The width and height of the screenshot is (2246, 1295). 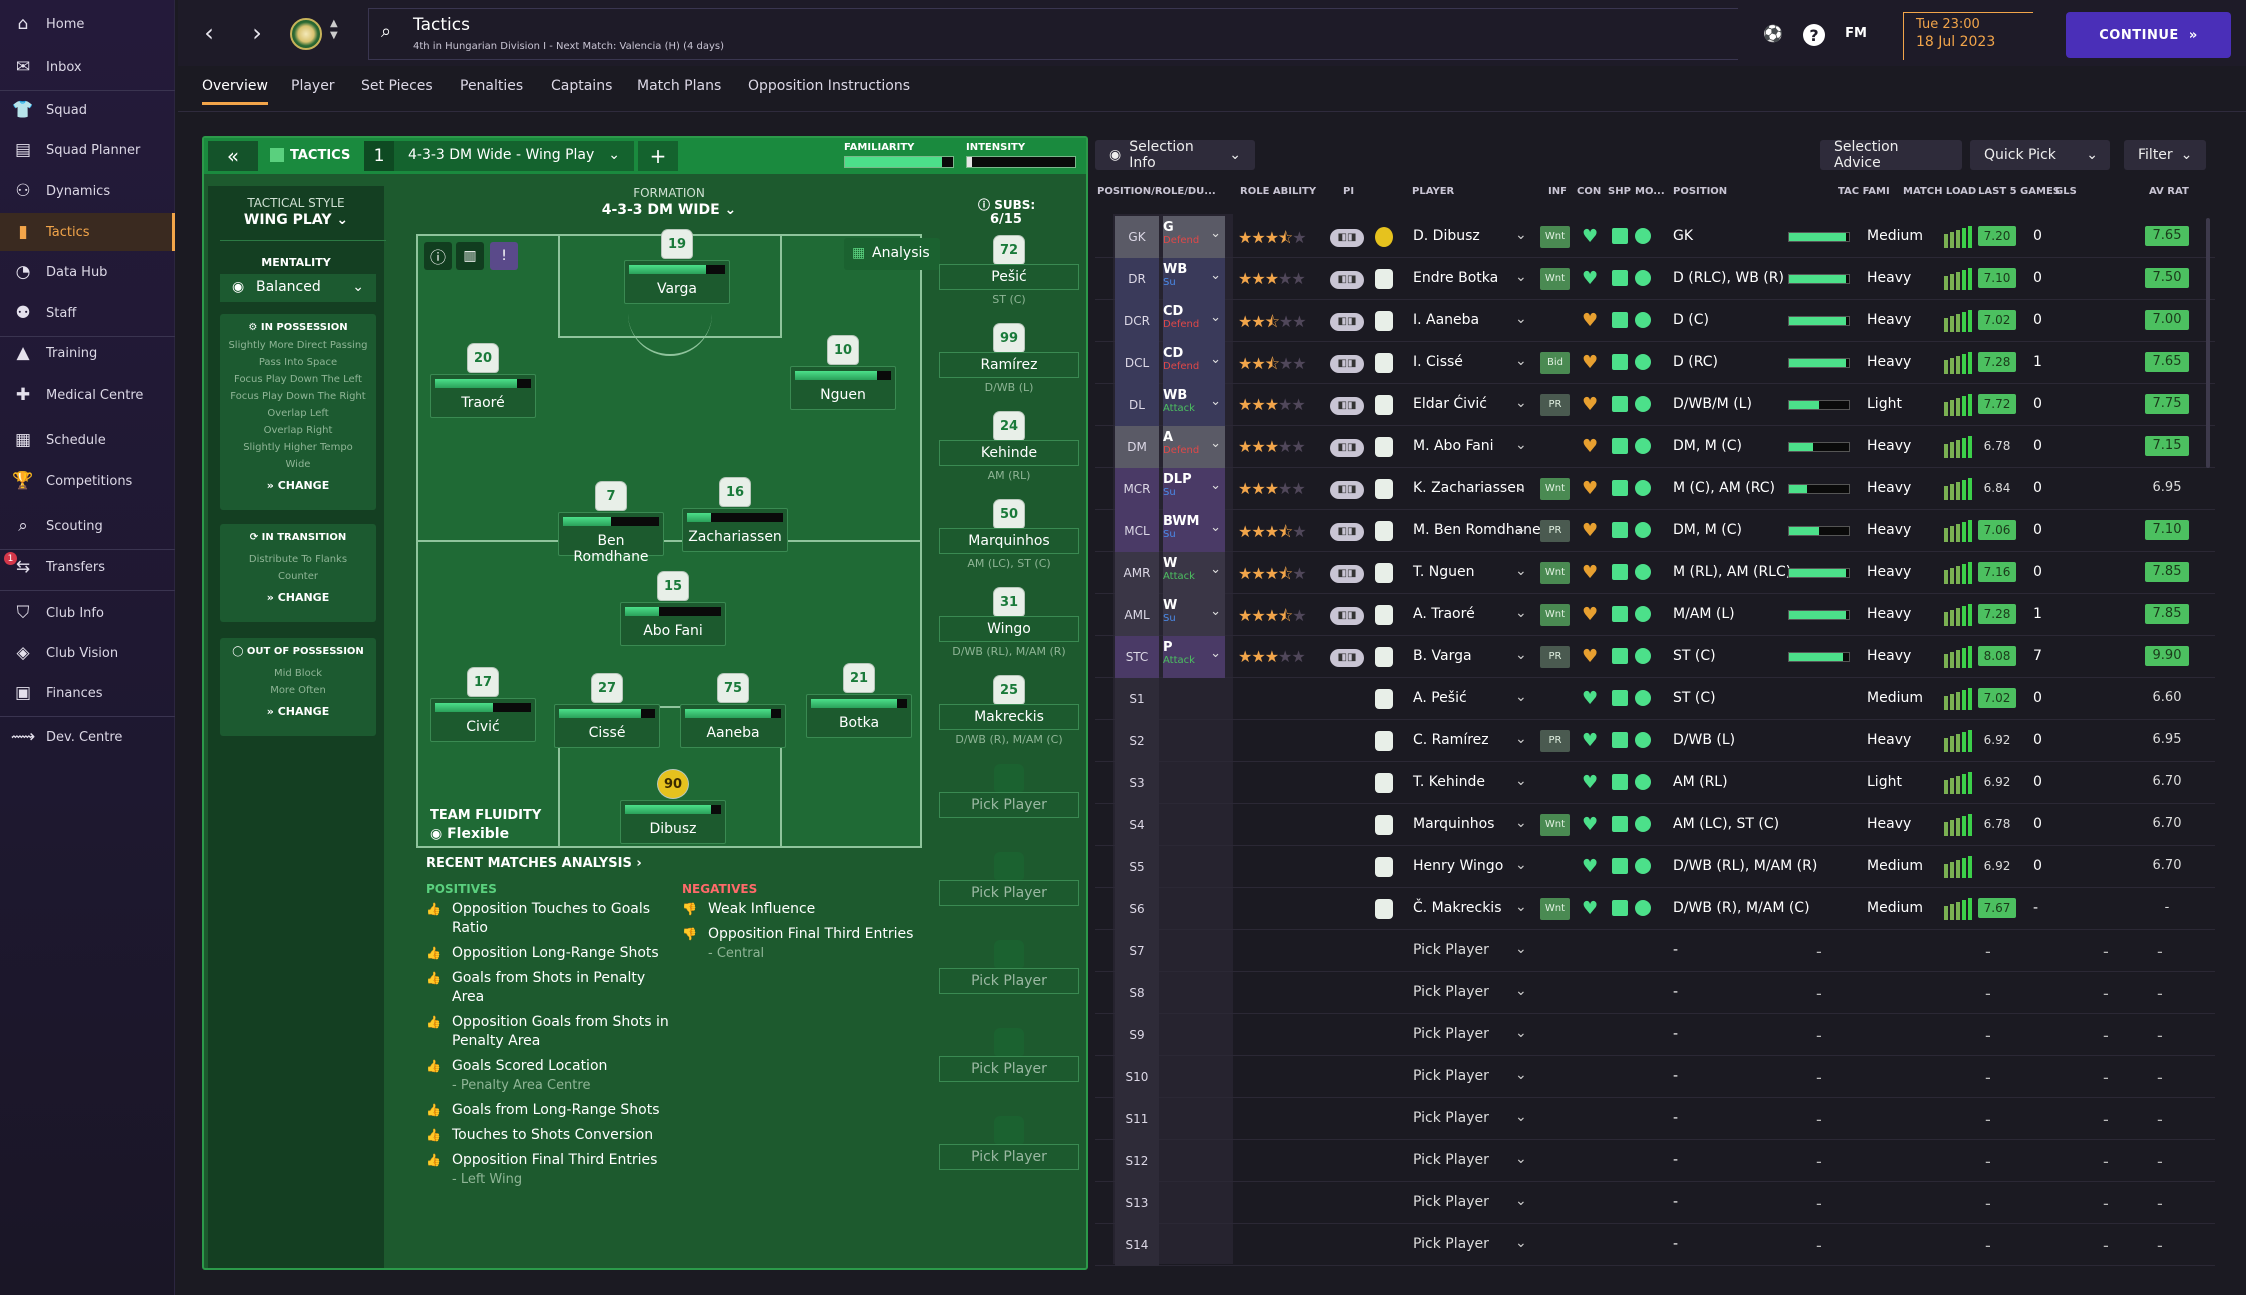 I want to click on sub-slot: 24 Kehinde AM (RL), so click(x=1009, y=447).